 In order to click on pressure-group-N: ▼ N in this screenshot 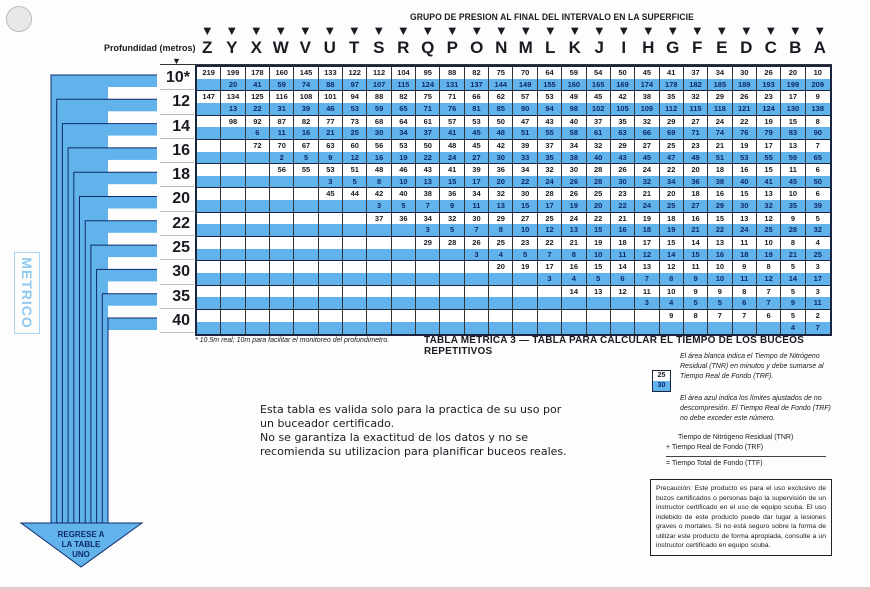, I will do `click(501, 41)`.